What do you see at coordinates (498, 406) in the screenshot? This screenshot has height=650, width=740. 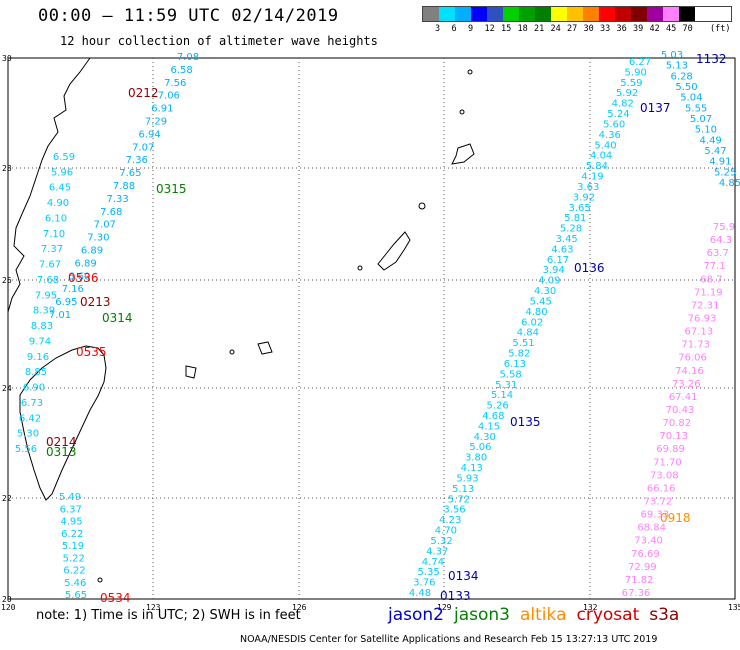 I see `wave-height-value: 5.26` at bounding box center [498, 406].